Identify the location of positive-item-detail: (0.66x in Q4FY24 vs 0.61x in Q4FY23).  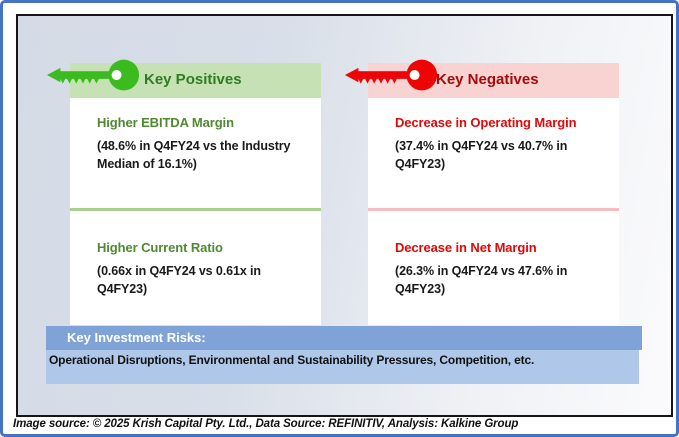
(179, 280).